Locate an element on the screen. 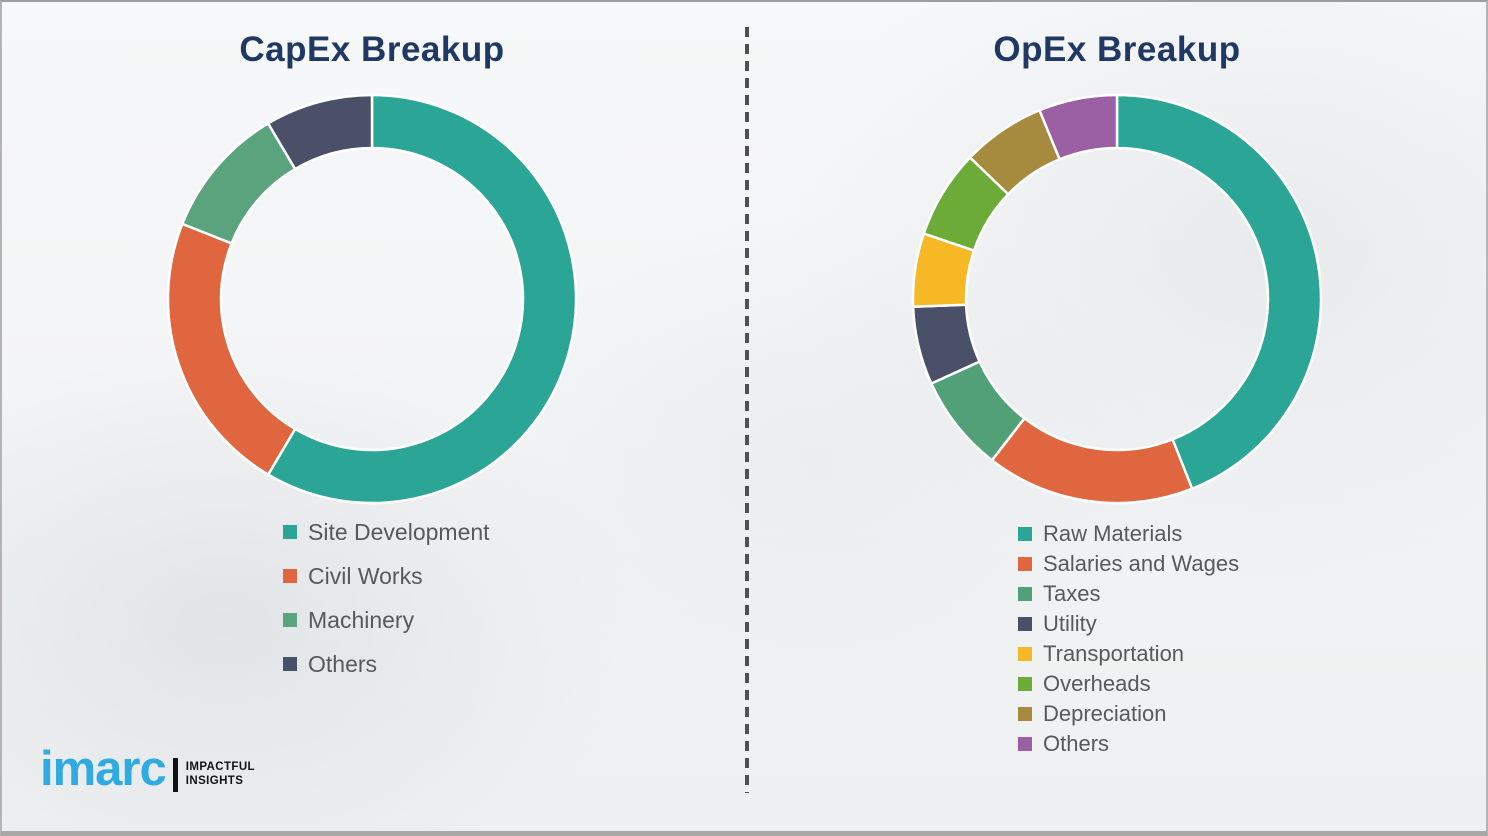 Image resolution: width=1488 pixels, height=836 pixels. logo-tagline: IMPACTFUL INSIGHTS is located at coordinates (220, 774).